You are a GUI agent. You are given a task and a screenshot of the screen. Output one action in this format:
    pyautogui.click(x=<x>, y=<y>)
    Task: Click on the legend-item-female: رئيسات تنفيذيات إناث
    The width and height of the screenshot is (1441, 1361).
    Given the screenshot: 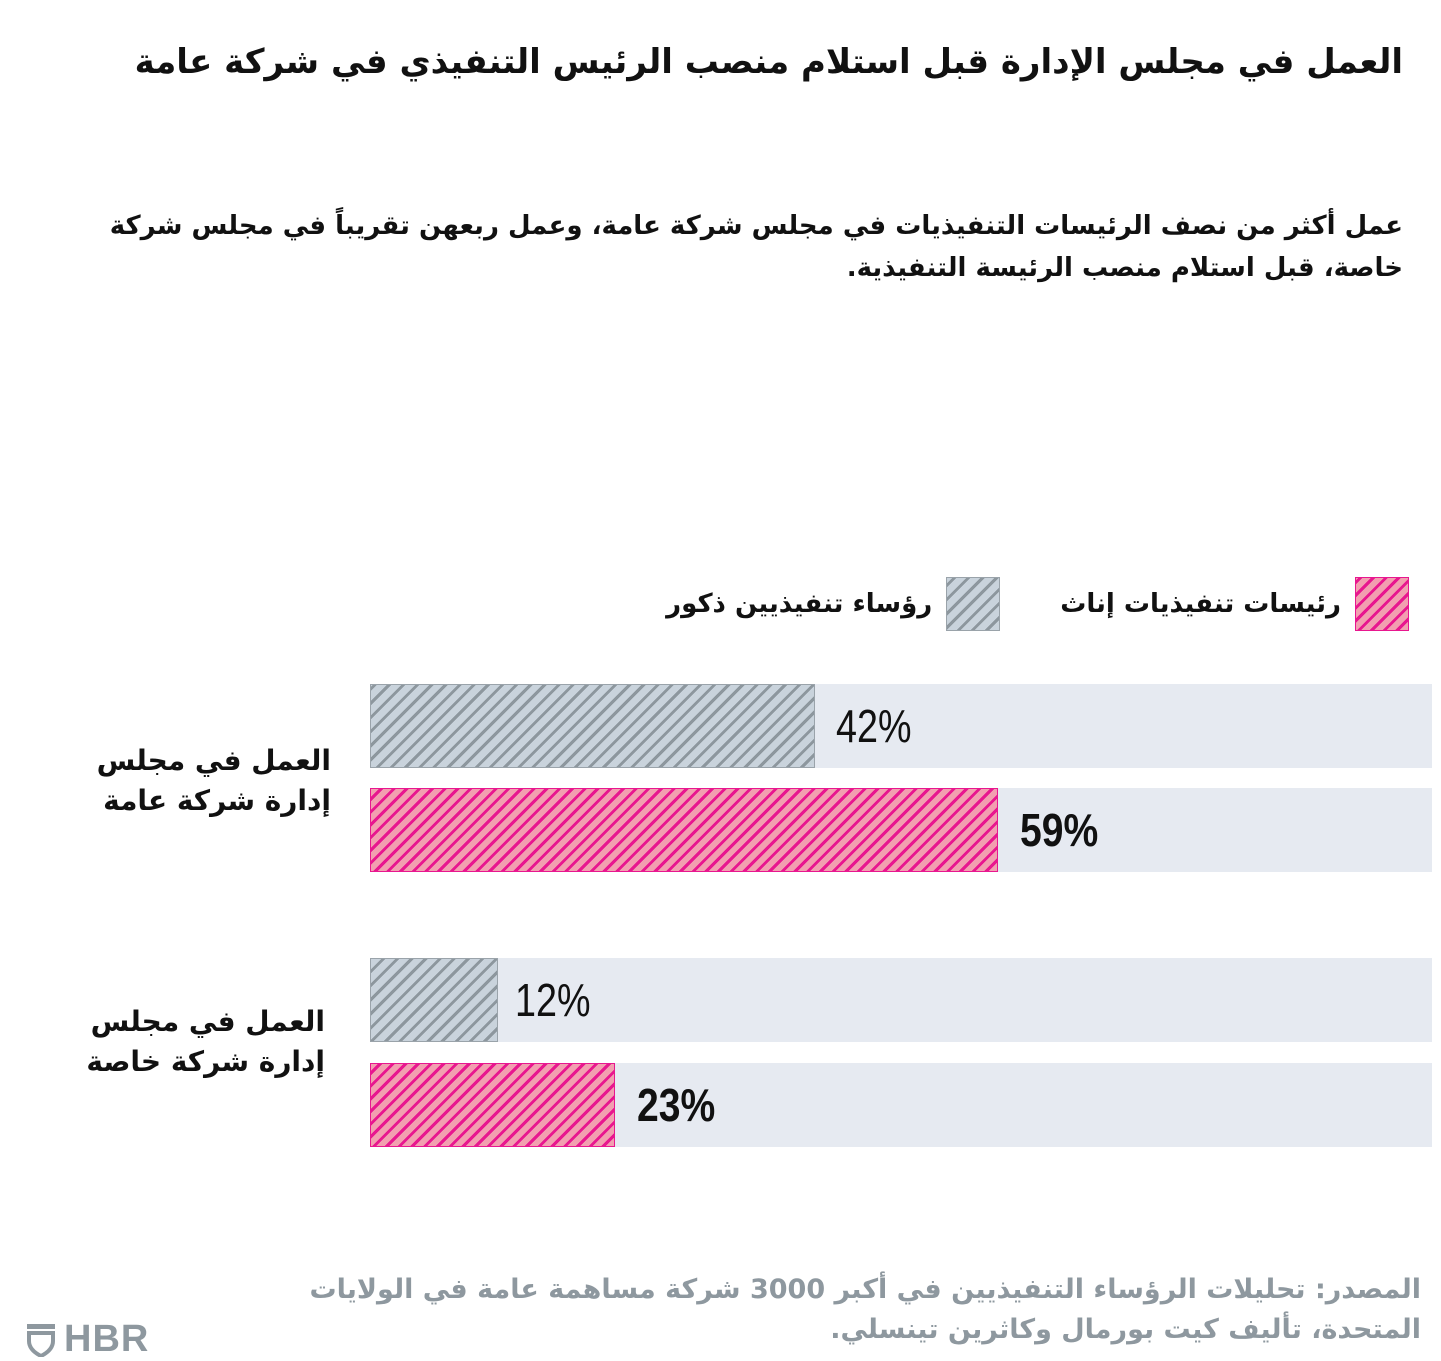 What is the action you would take?
    pyautogui.click(x=1234, y=604)
    